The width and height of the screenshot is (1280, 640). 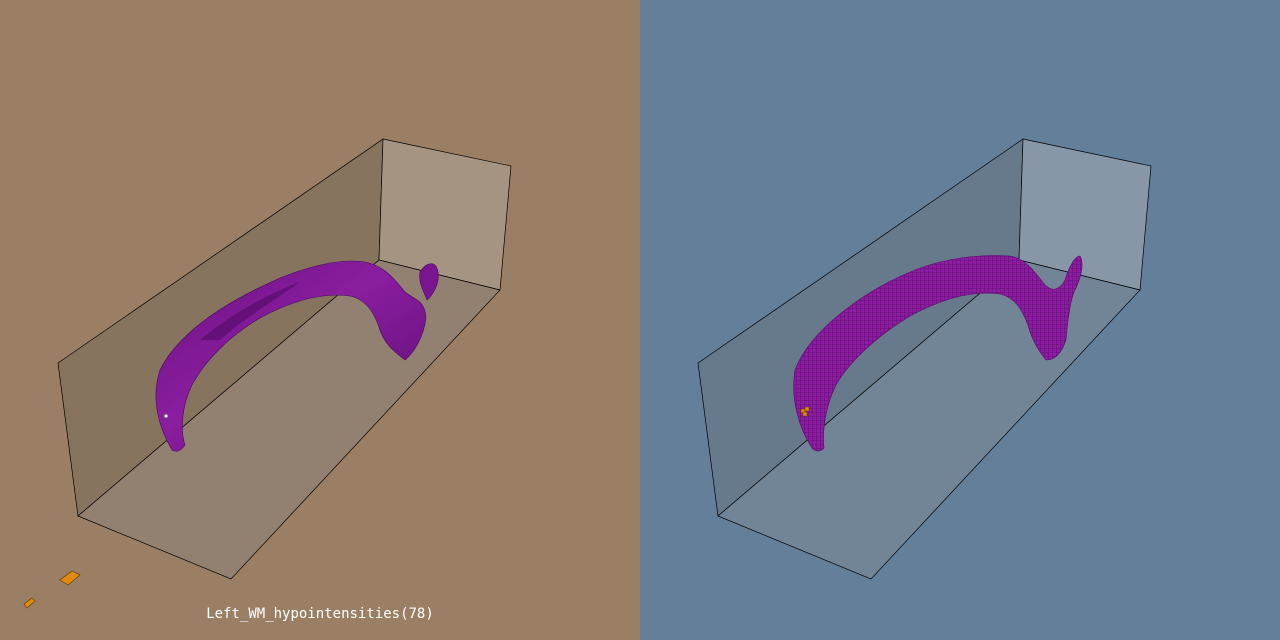 I want to click on surface-main-body, so click(x=291, y=356).